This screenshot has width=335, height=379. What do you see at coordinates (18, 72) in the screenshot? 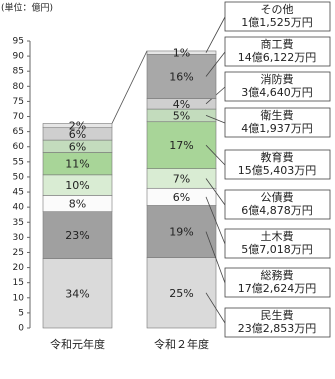
I see `y-tick-label: 85` at bounding box center [18, 72].